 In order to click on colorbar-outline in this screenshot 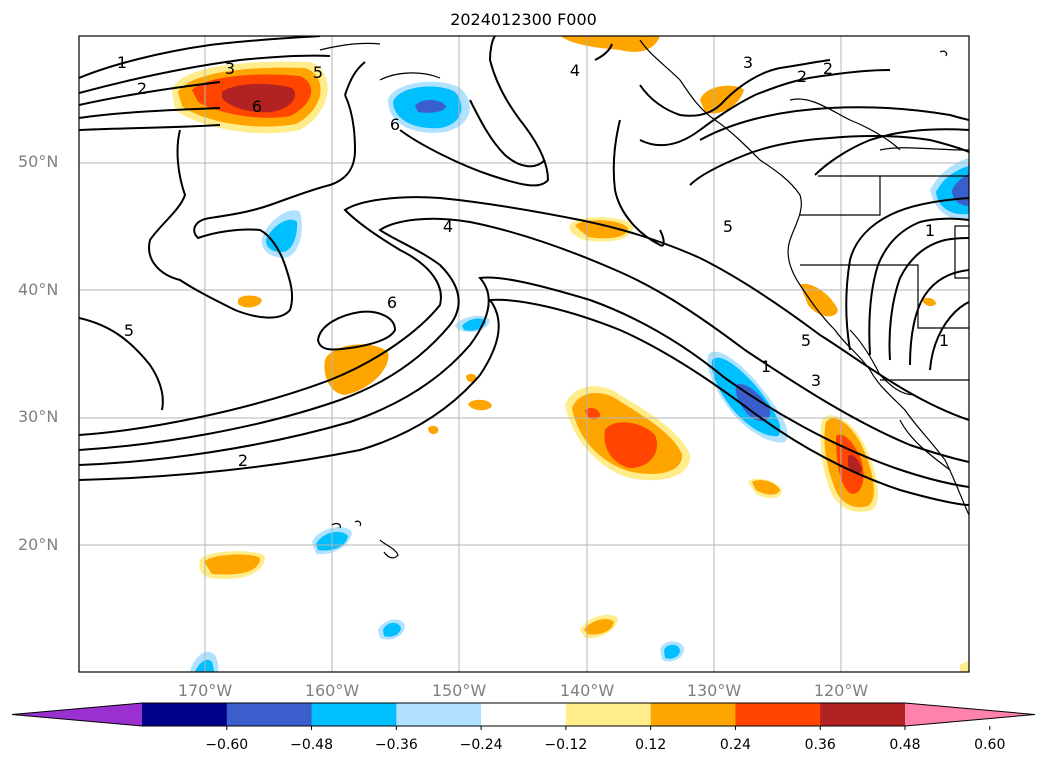, I will do `click(523, 714)`.